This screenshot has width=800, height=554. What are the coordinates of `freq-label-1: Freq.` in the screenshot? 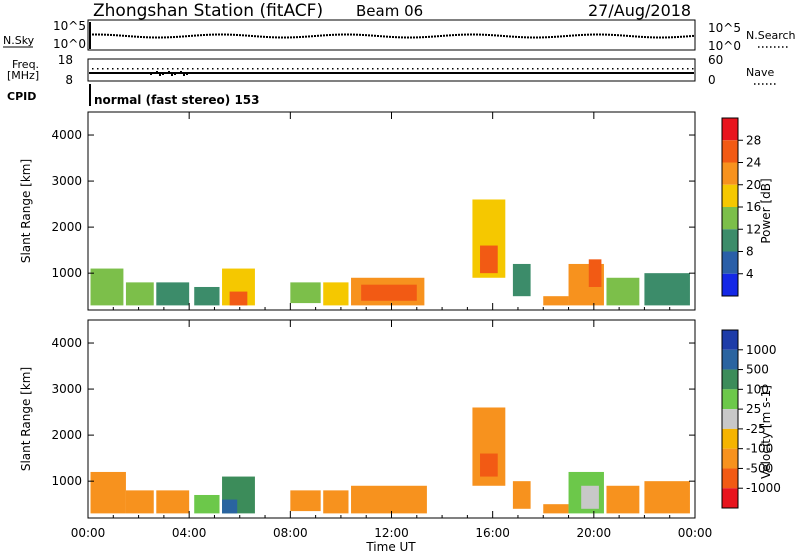 It's located at (25, 64).